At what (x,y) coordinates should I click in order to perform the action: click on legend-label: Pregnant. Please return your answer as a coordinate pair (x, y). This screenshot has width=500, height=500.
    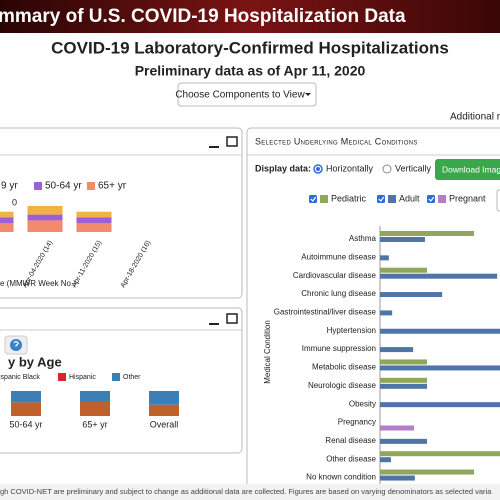
    Looking at the image, I should click on (467, 198).